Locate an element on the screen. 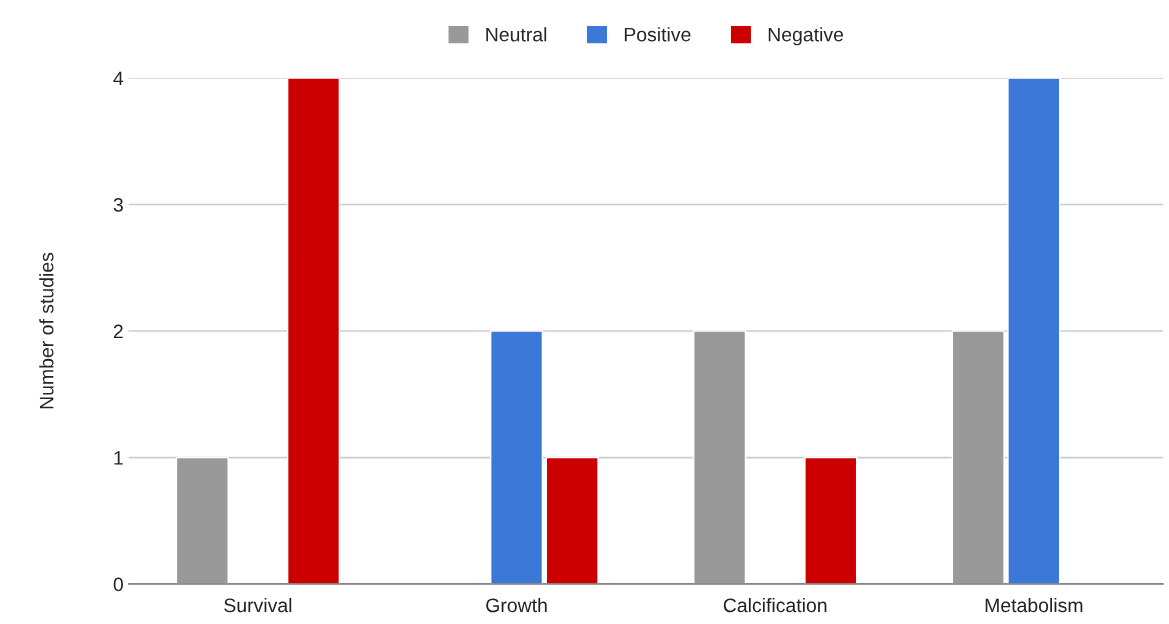 The height and width of the screenshot is (624, 1169). y-tick-label: 0 is located at coordinates (118, 584).